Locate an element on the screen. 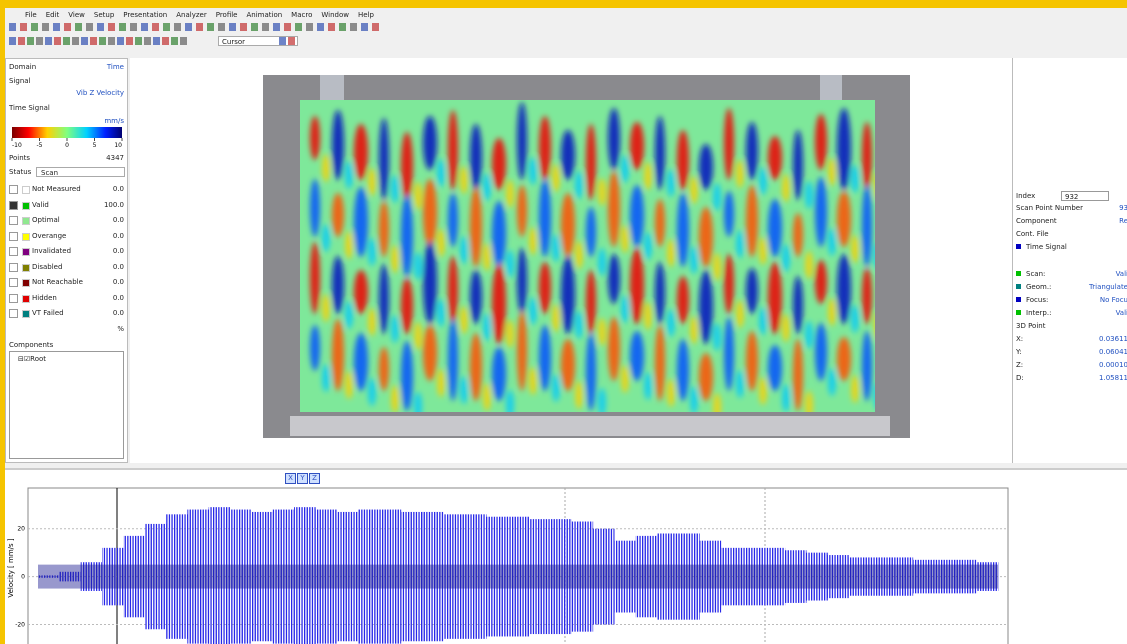 The image size is (1127, 644). menu-item: Analyzer is located at coordinates (191, 14).